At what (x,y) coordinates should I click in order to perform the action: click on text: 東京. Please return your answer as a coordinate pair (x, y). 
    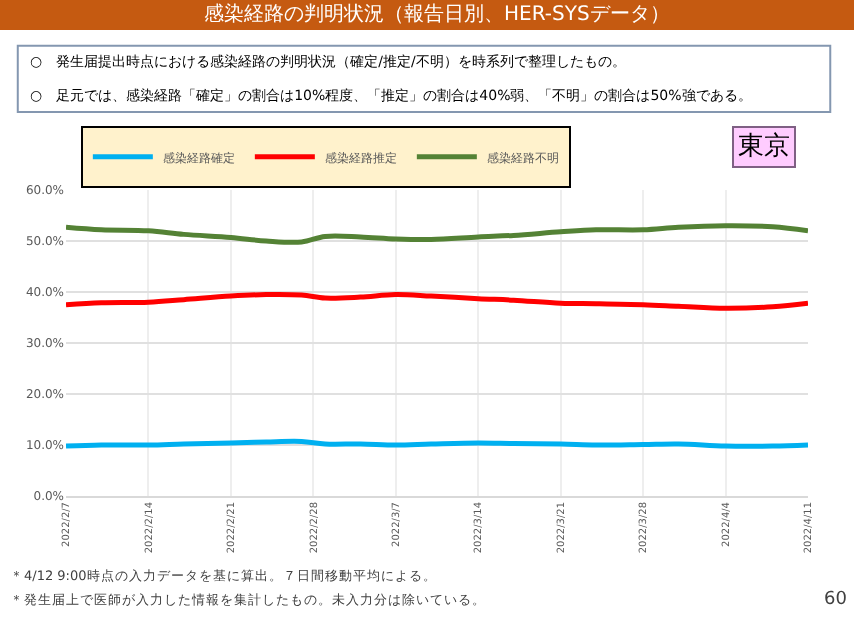
    Looking at the image, I should click on (764, 147).